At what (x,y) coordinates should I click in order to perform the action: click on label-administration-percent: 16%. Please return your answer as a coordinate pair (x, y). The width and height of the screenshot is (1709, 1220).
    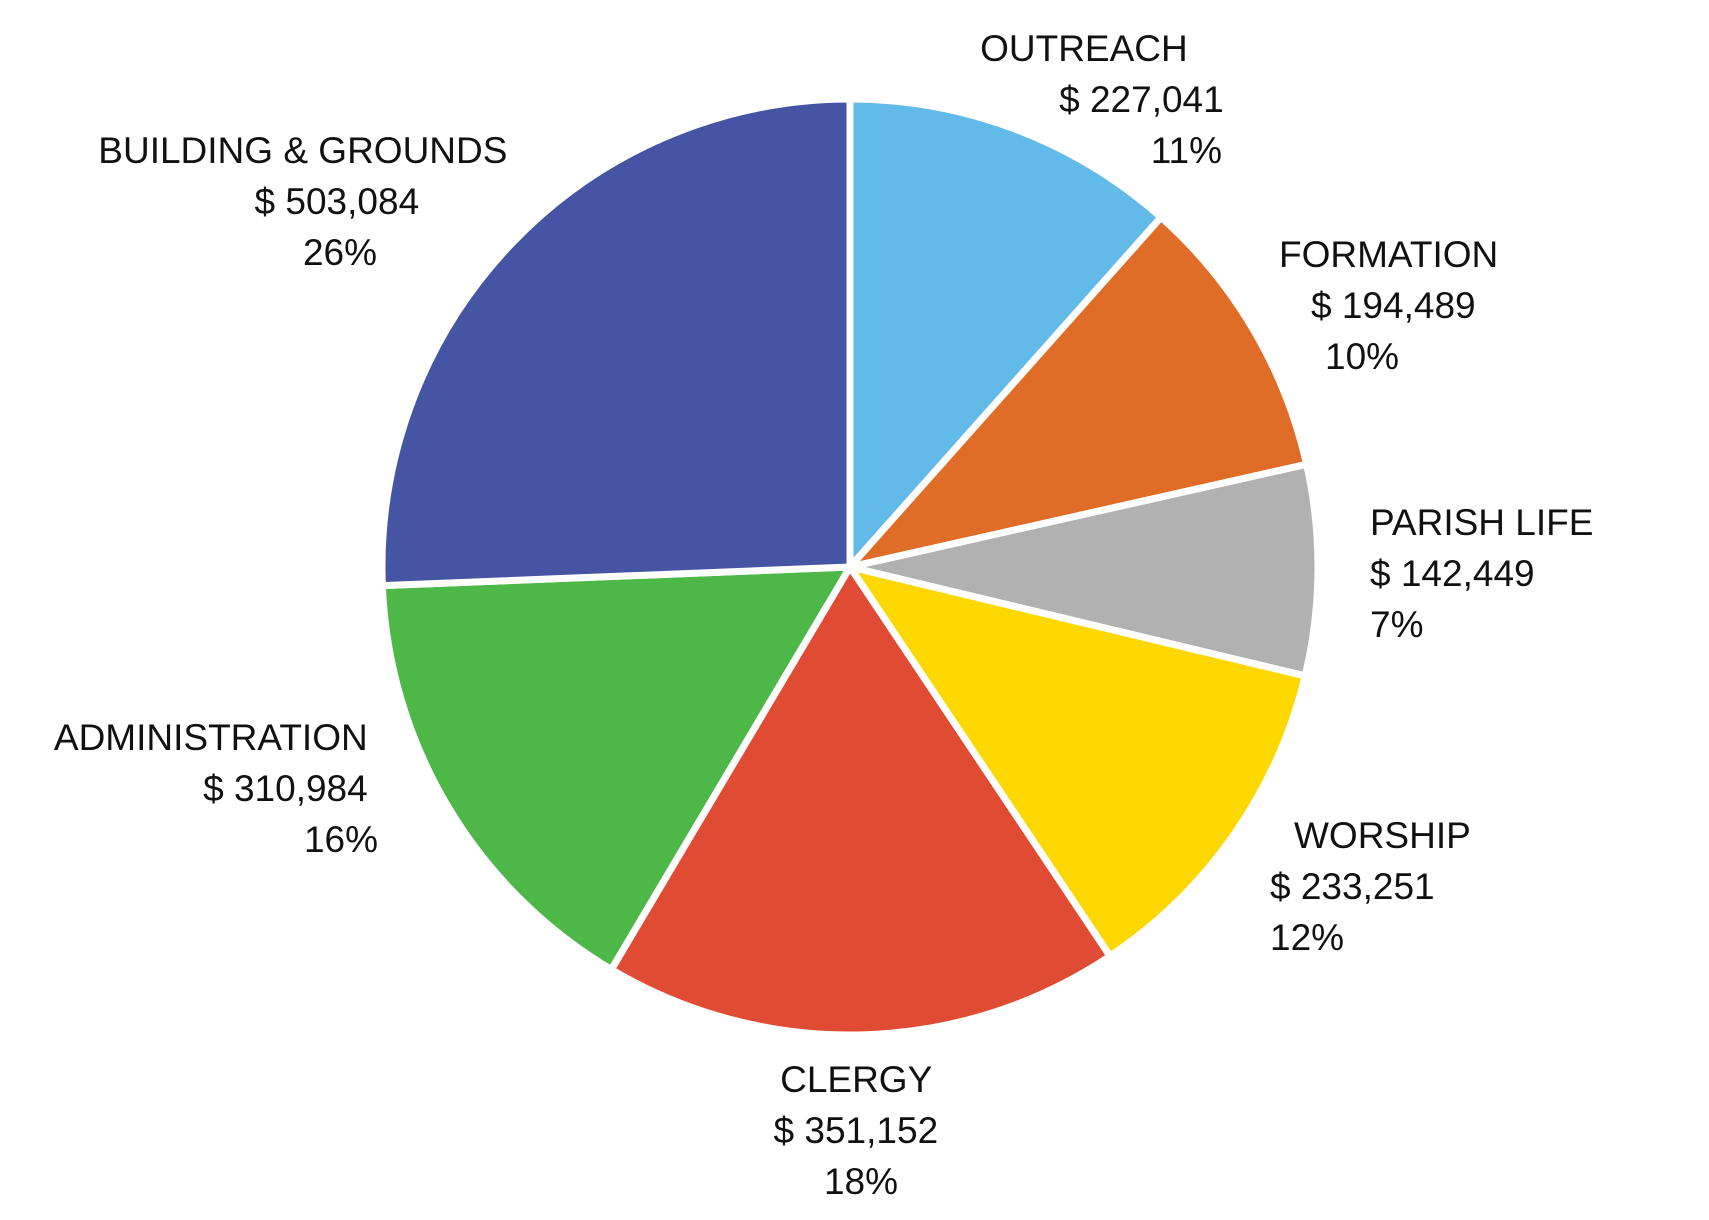
    Looking at the image, I should click on (341, 839).